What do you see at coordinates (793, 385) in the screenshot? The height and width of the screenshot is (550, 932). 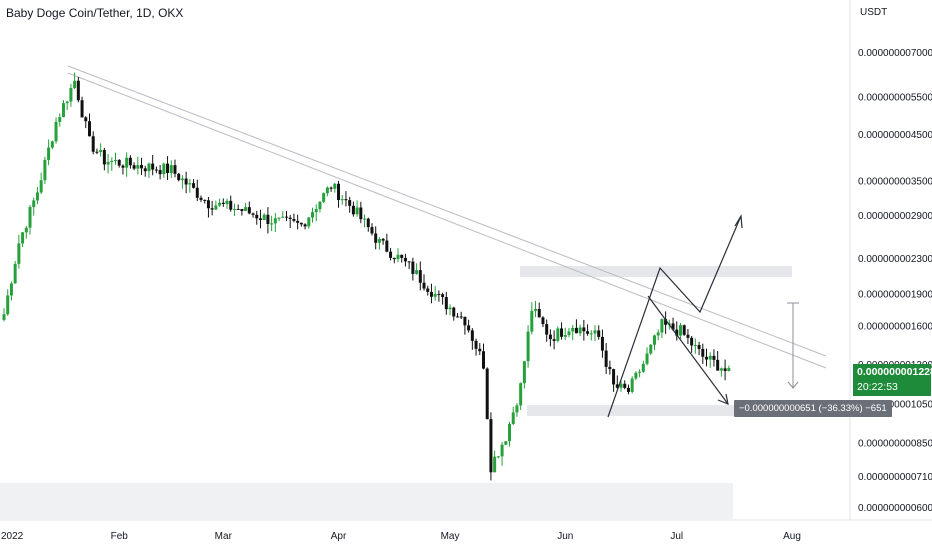 I see `measure-arrowhead` at bounding box center [793, 385].